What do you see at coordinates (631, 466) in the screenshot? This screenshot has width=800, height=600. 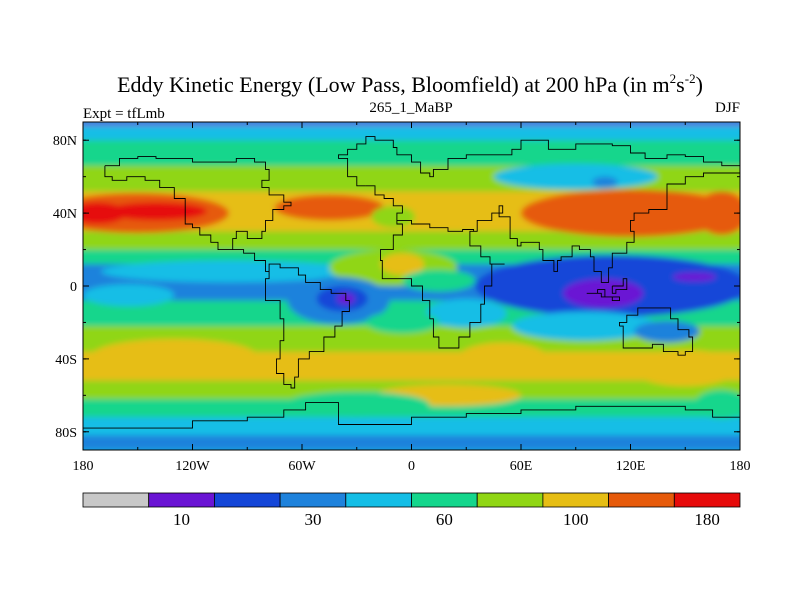 I see `x-tick-label: 120E` at bounding box center [631, 466].